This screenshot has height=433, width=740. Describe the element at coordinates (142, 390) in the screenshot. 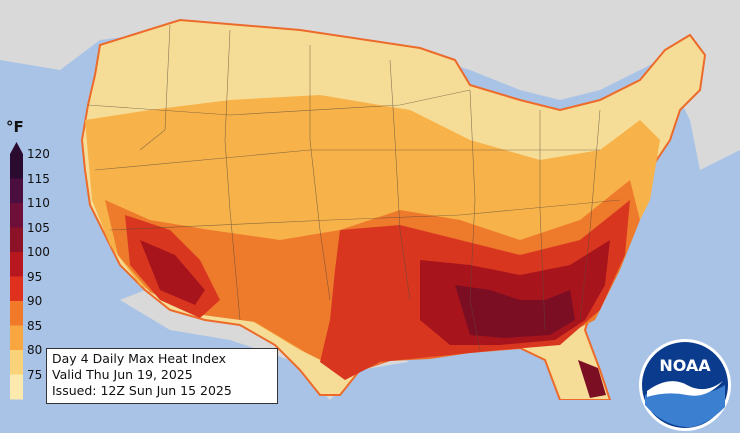

I see `info-issued-date: Issued: 12Z Sun Jun 15 2025` at that location.